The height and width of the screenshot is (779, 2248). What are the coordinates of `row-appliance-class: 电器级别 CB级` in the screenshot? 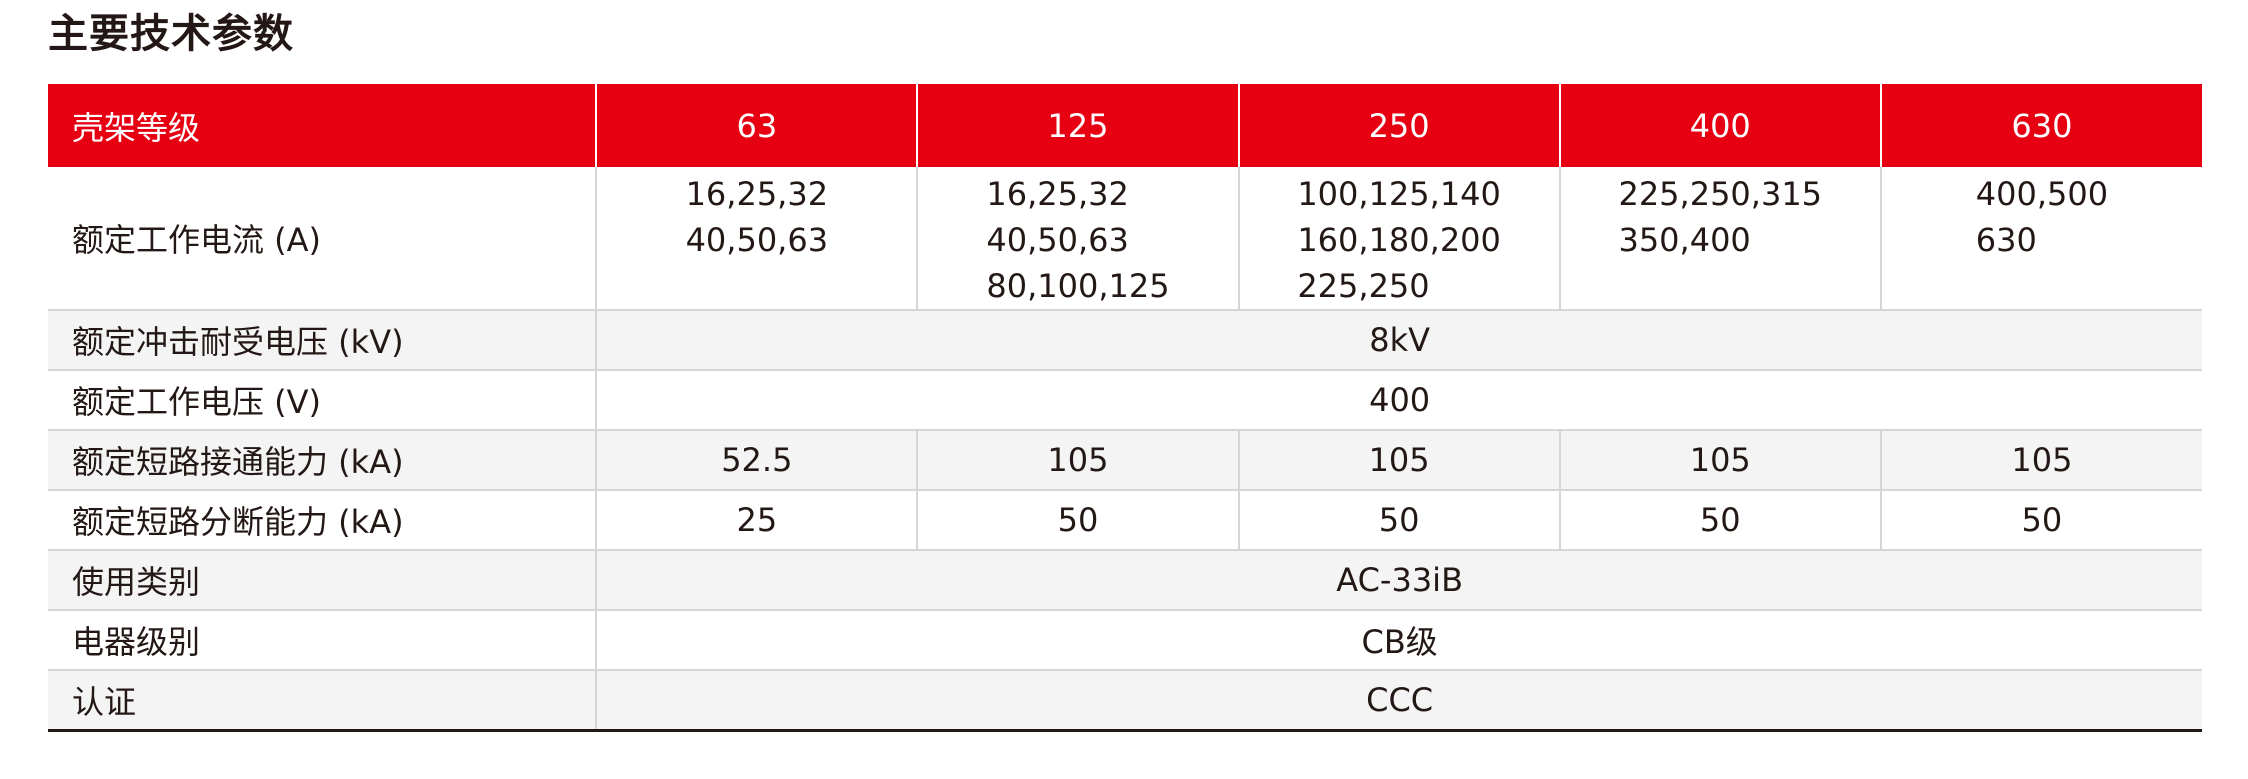 It's located at (1125, 640).